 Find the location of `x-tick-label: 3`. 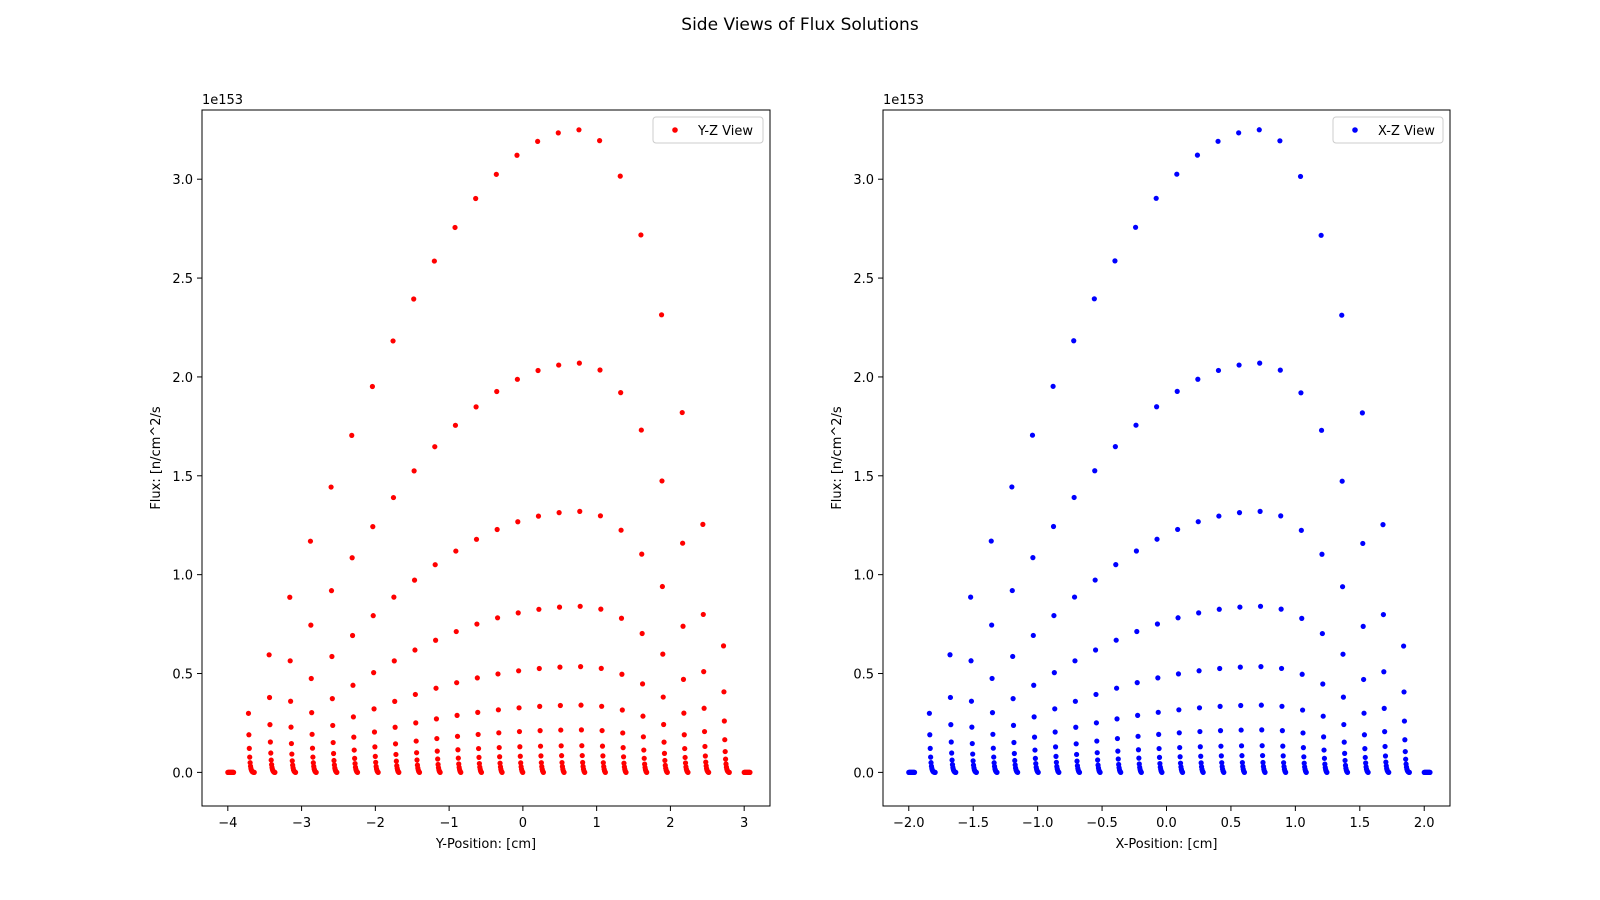

x-tick-label: 3 is located at coordinates (744, 823).